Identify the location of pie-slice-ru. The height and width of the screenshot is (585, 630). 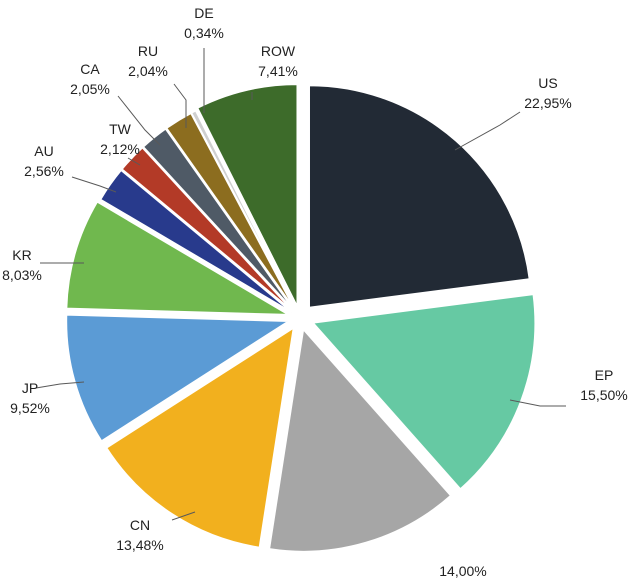
(230, 211).